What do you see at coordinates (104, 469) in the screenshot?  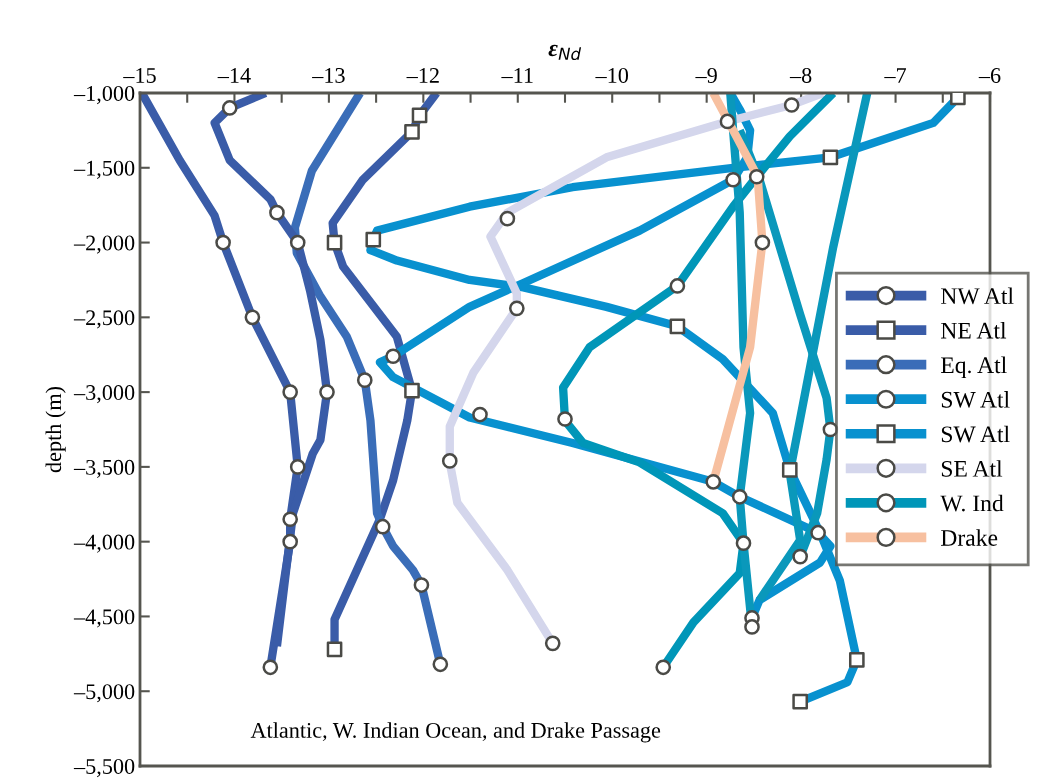 I see `y-tick-label: –3,500` at bounding box center [104, 469].